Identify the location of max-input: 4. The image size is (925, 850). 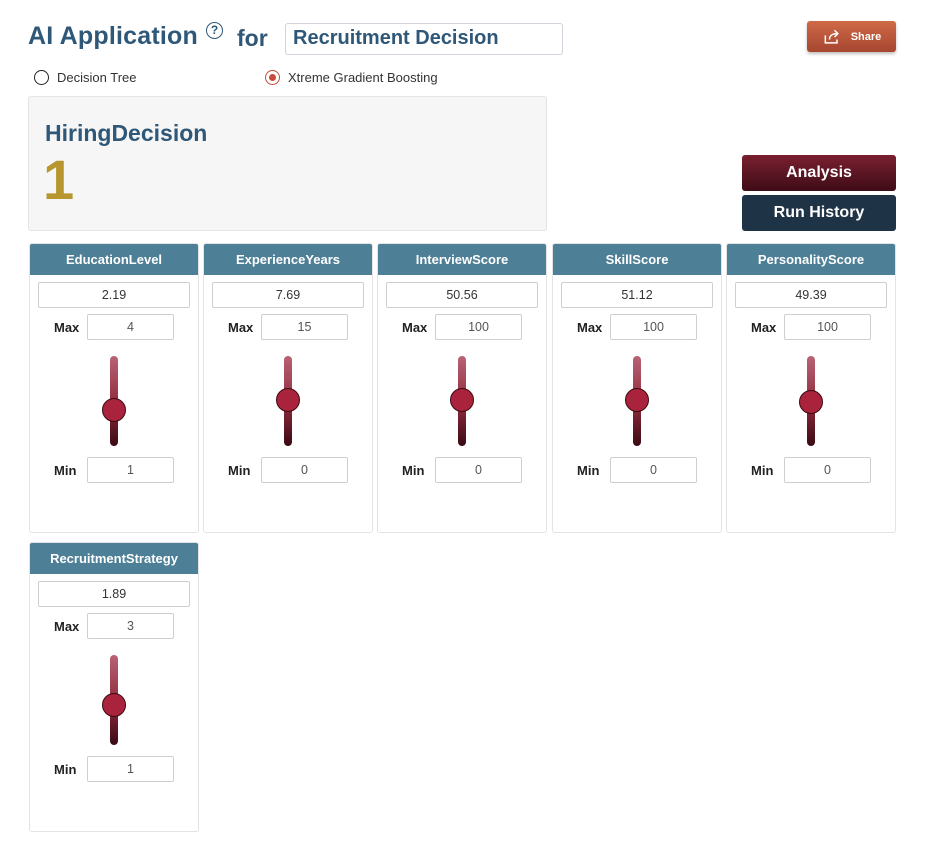
(130, 327).